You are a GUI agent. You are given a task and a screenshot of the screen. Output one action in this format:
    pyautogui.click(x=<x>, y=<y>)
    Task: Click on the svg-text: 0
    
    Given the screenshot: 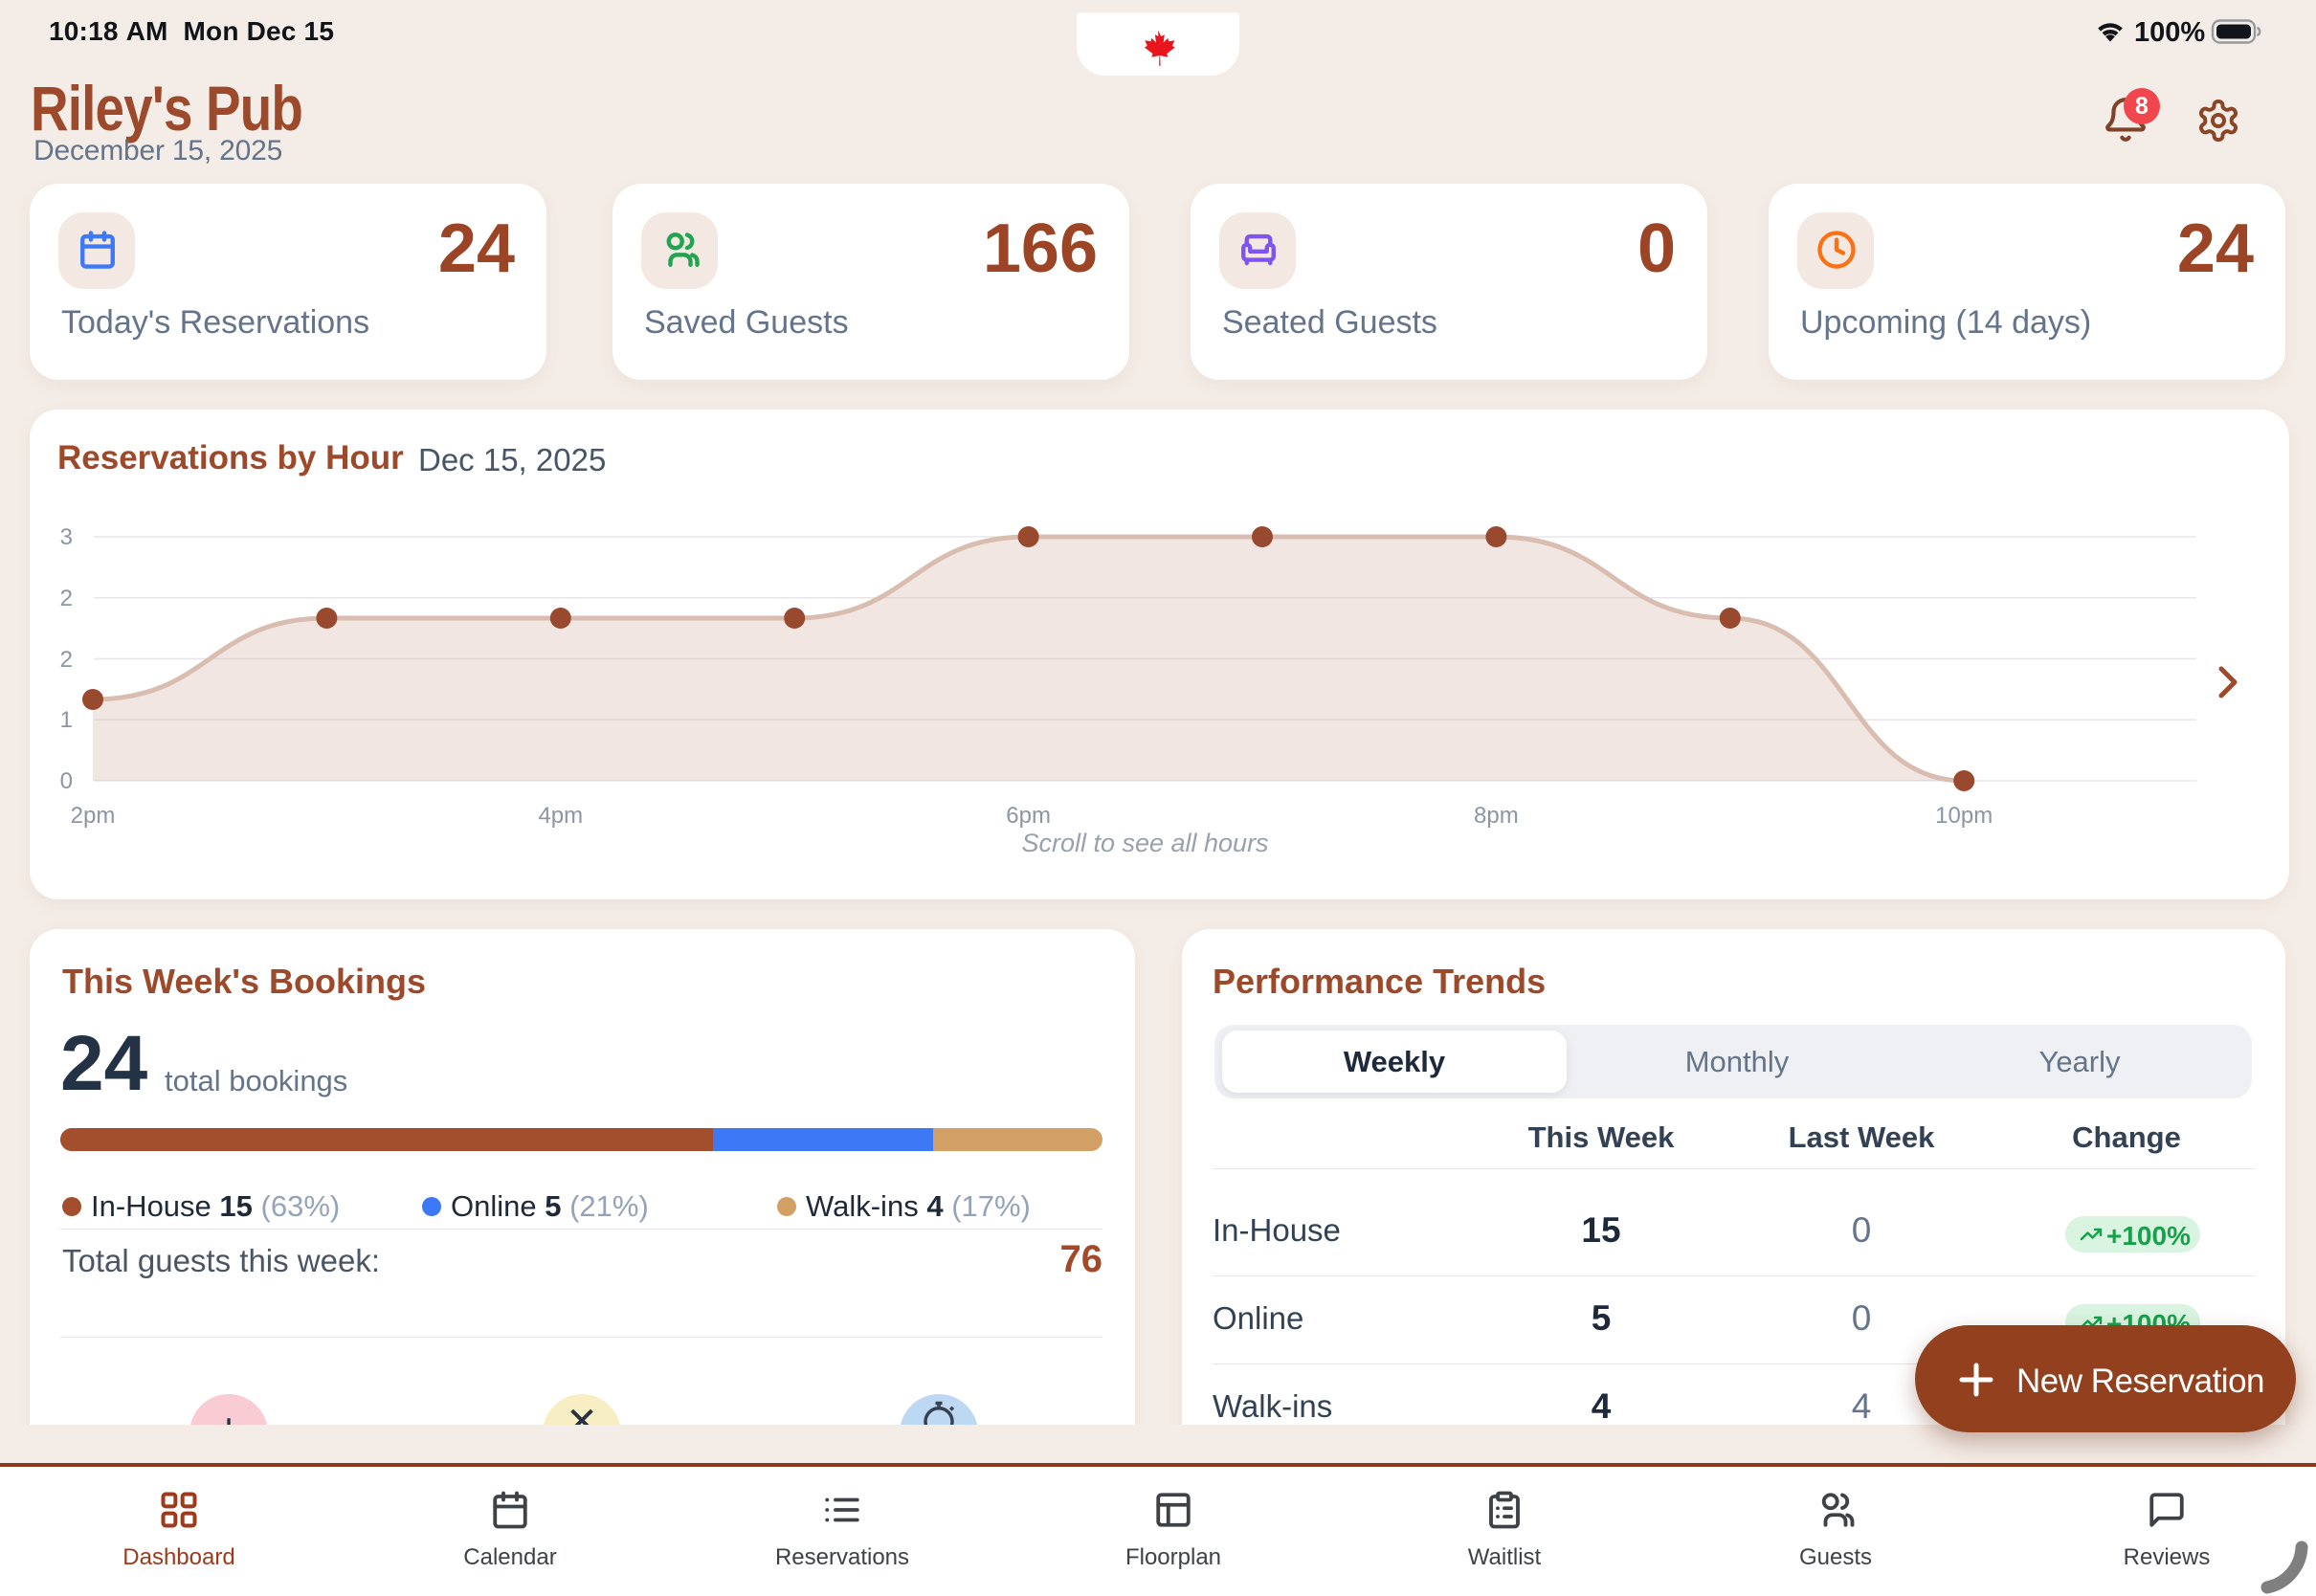 What is the action you would take?
    pyautogui.click(x=66, y=781)
    